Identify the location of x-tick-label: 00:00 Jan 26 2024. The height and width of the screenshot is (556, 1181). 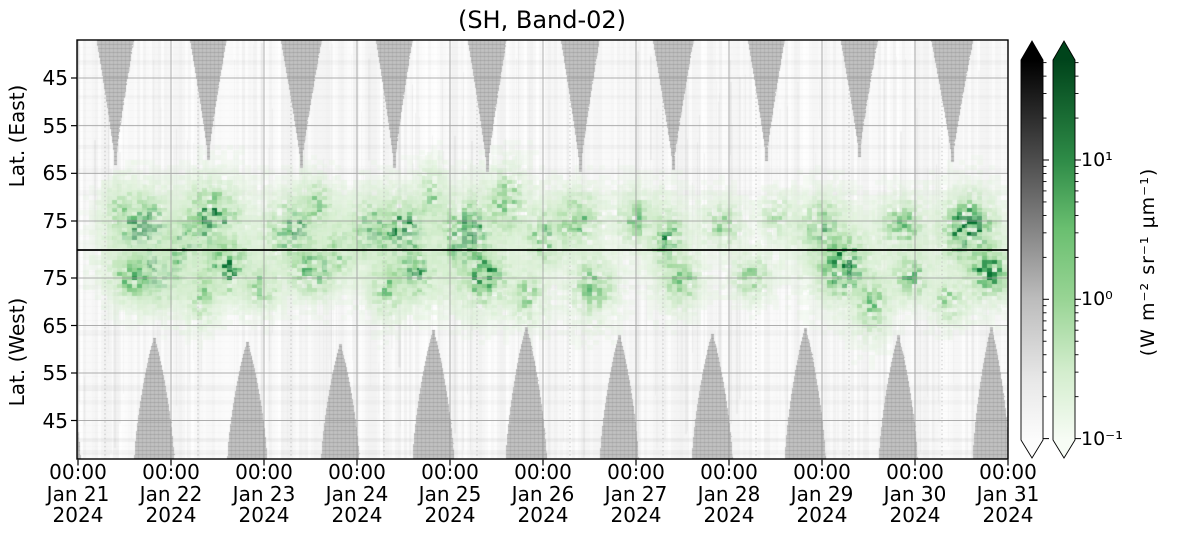
(543, 493).